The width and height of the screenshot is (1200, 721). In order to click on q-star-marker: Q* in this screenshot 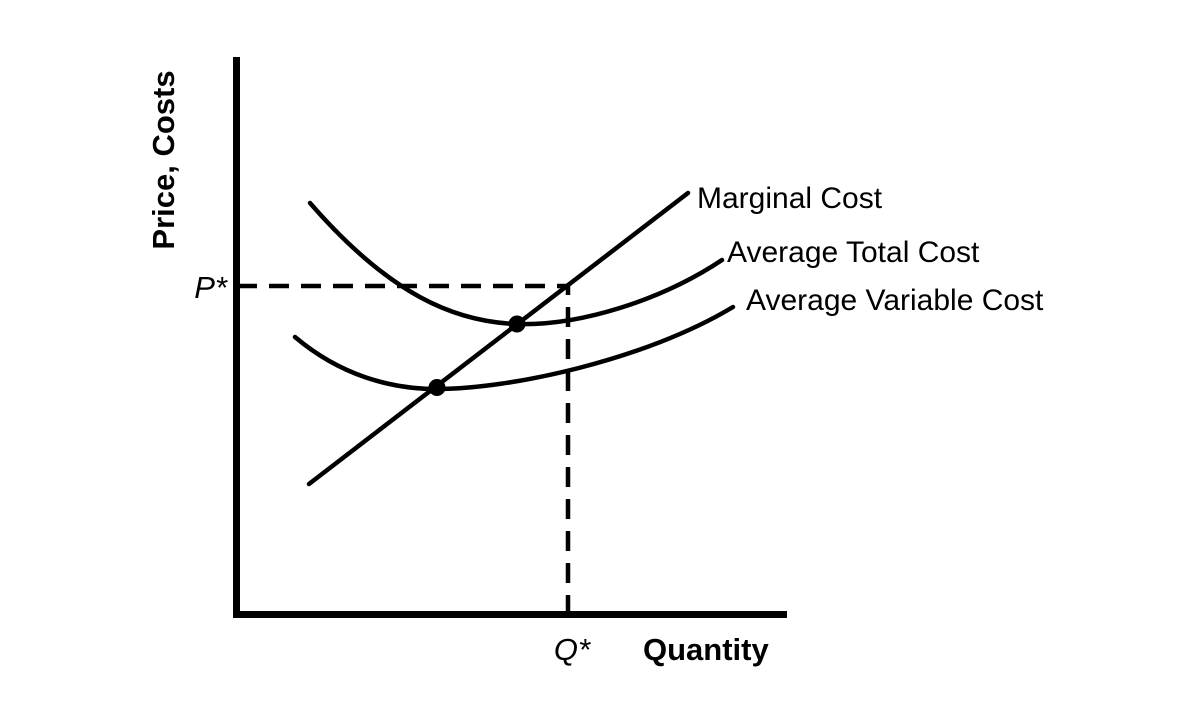, I will do `click(572, 649)`.